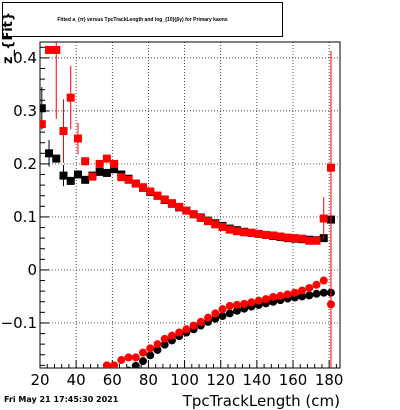 The image size is (400, 410). I want to click on y-tick-label: 0.3, so click(25, 111).